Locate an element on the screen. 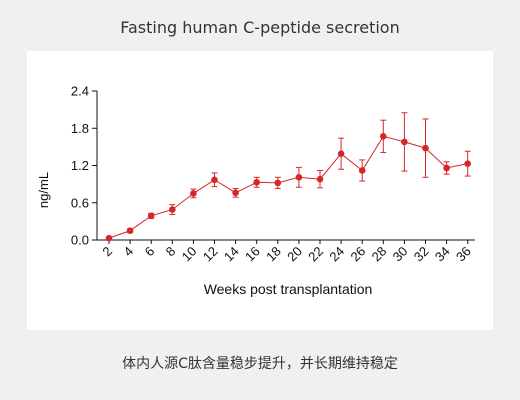 The height and width of the screenshot is (400, 520). x-tick-label: 24 is located at coordinates (336, 254).